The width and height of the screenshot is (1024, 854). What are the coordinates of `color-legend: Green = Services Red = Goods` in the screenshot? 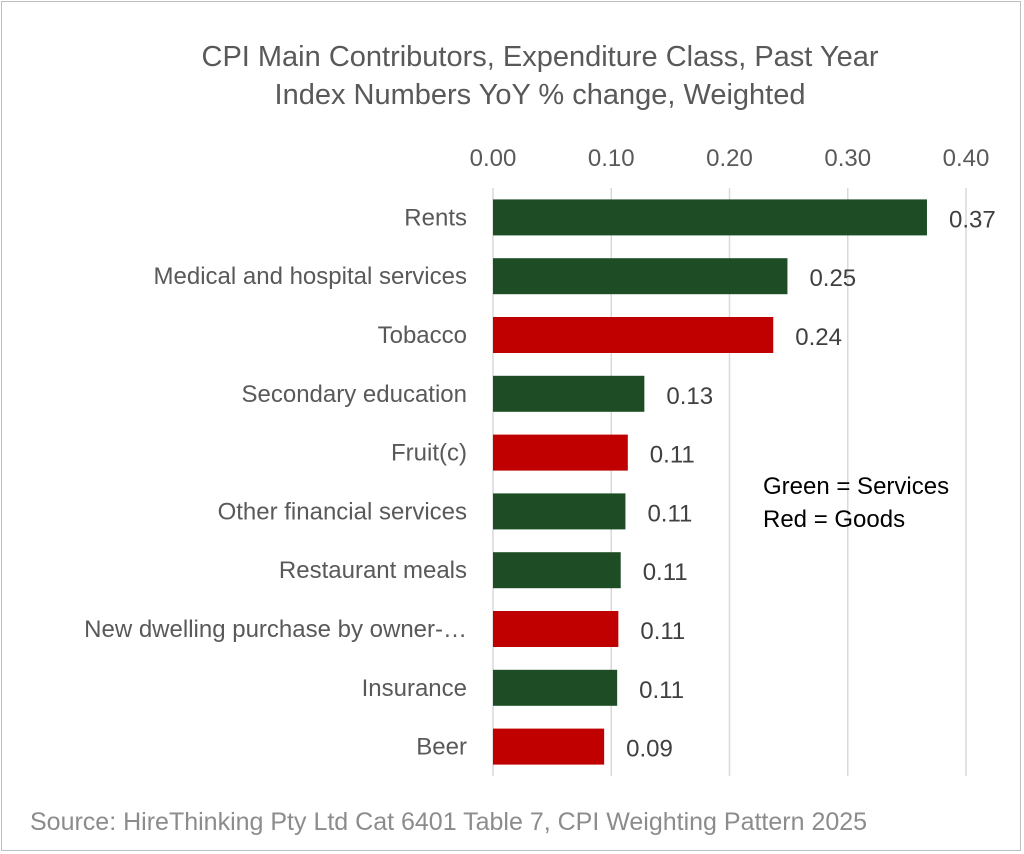 It's located at (856, 503).